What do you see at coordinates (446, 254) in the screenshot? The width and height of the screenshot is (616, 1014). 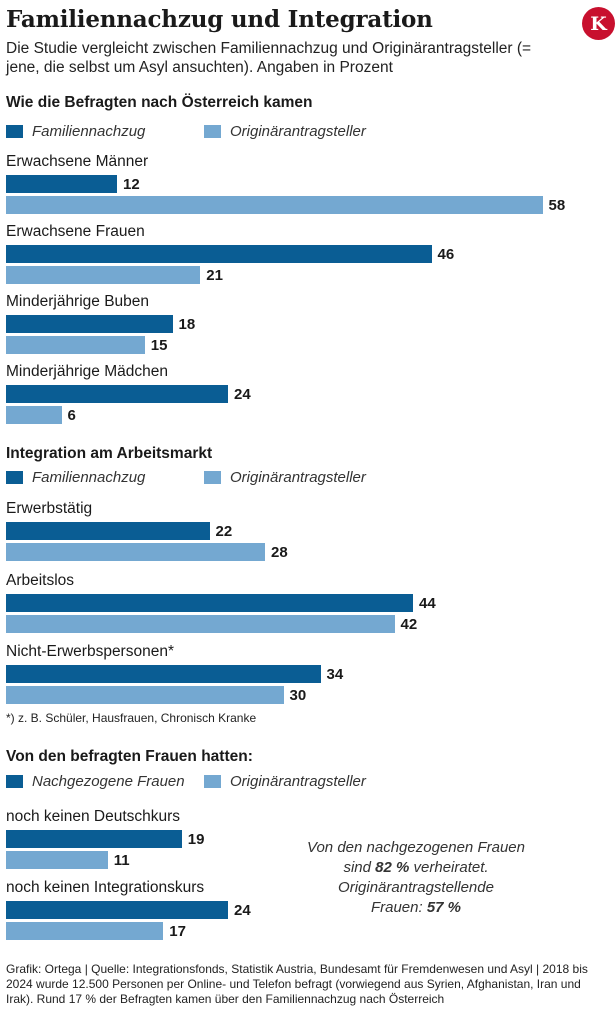 I see `value-label: 46` at bounding box center [446, 254].